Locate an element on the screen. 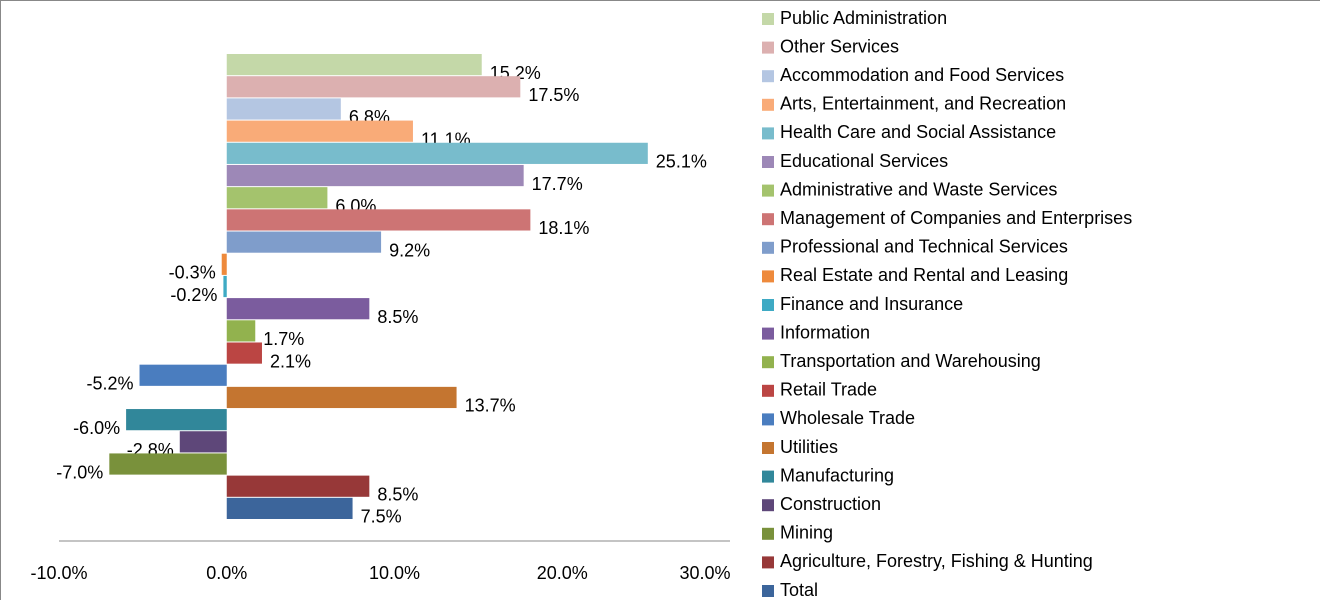 Image resolution: width=1320 pixels, height=600 pixels. data-label: 1.7% is located at coordinates (283, 339).